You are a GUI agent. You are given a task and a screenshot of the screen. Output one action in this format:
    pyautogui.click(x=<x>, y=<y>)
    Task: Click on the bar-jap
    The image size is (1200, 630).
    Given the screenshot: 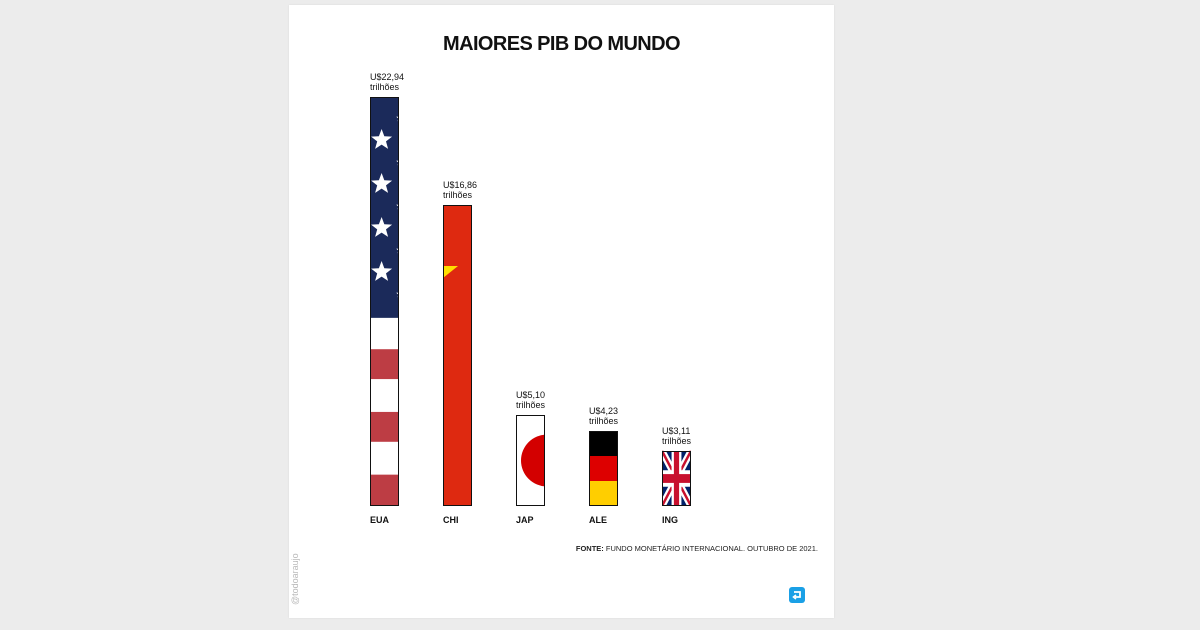 What is the action you would take?
    pyautogui.click(x=530, y=460)
    